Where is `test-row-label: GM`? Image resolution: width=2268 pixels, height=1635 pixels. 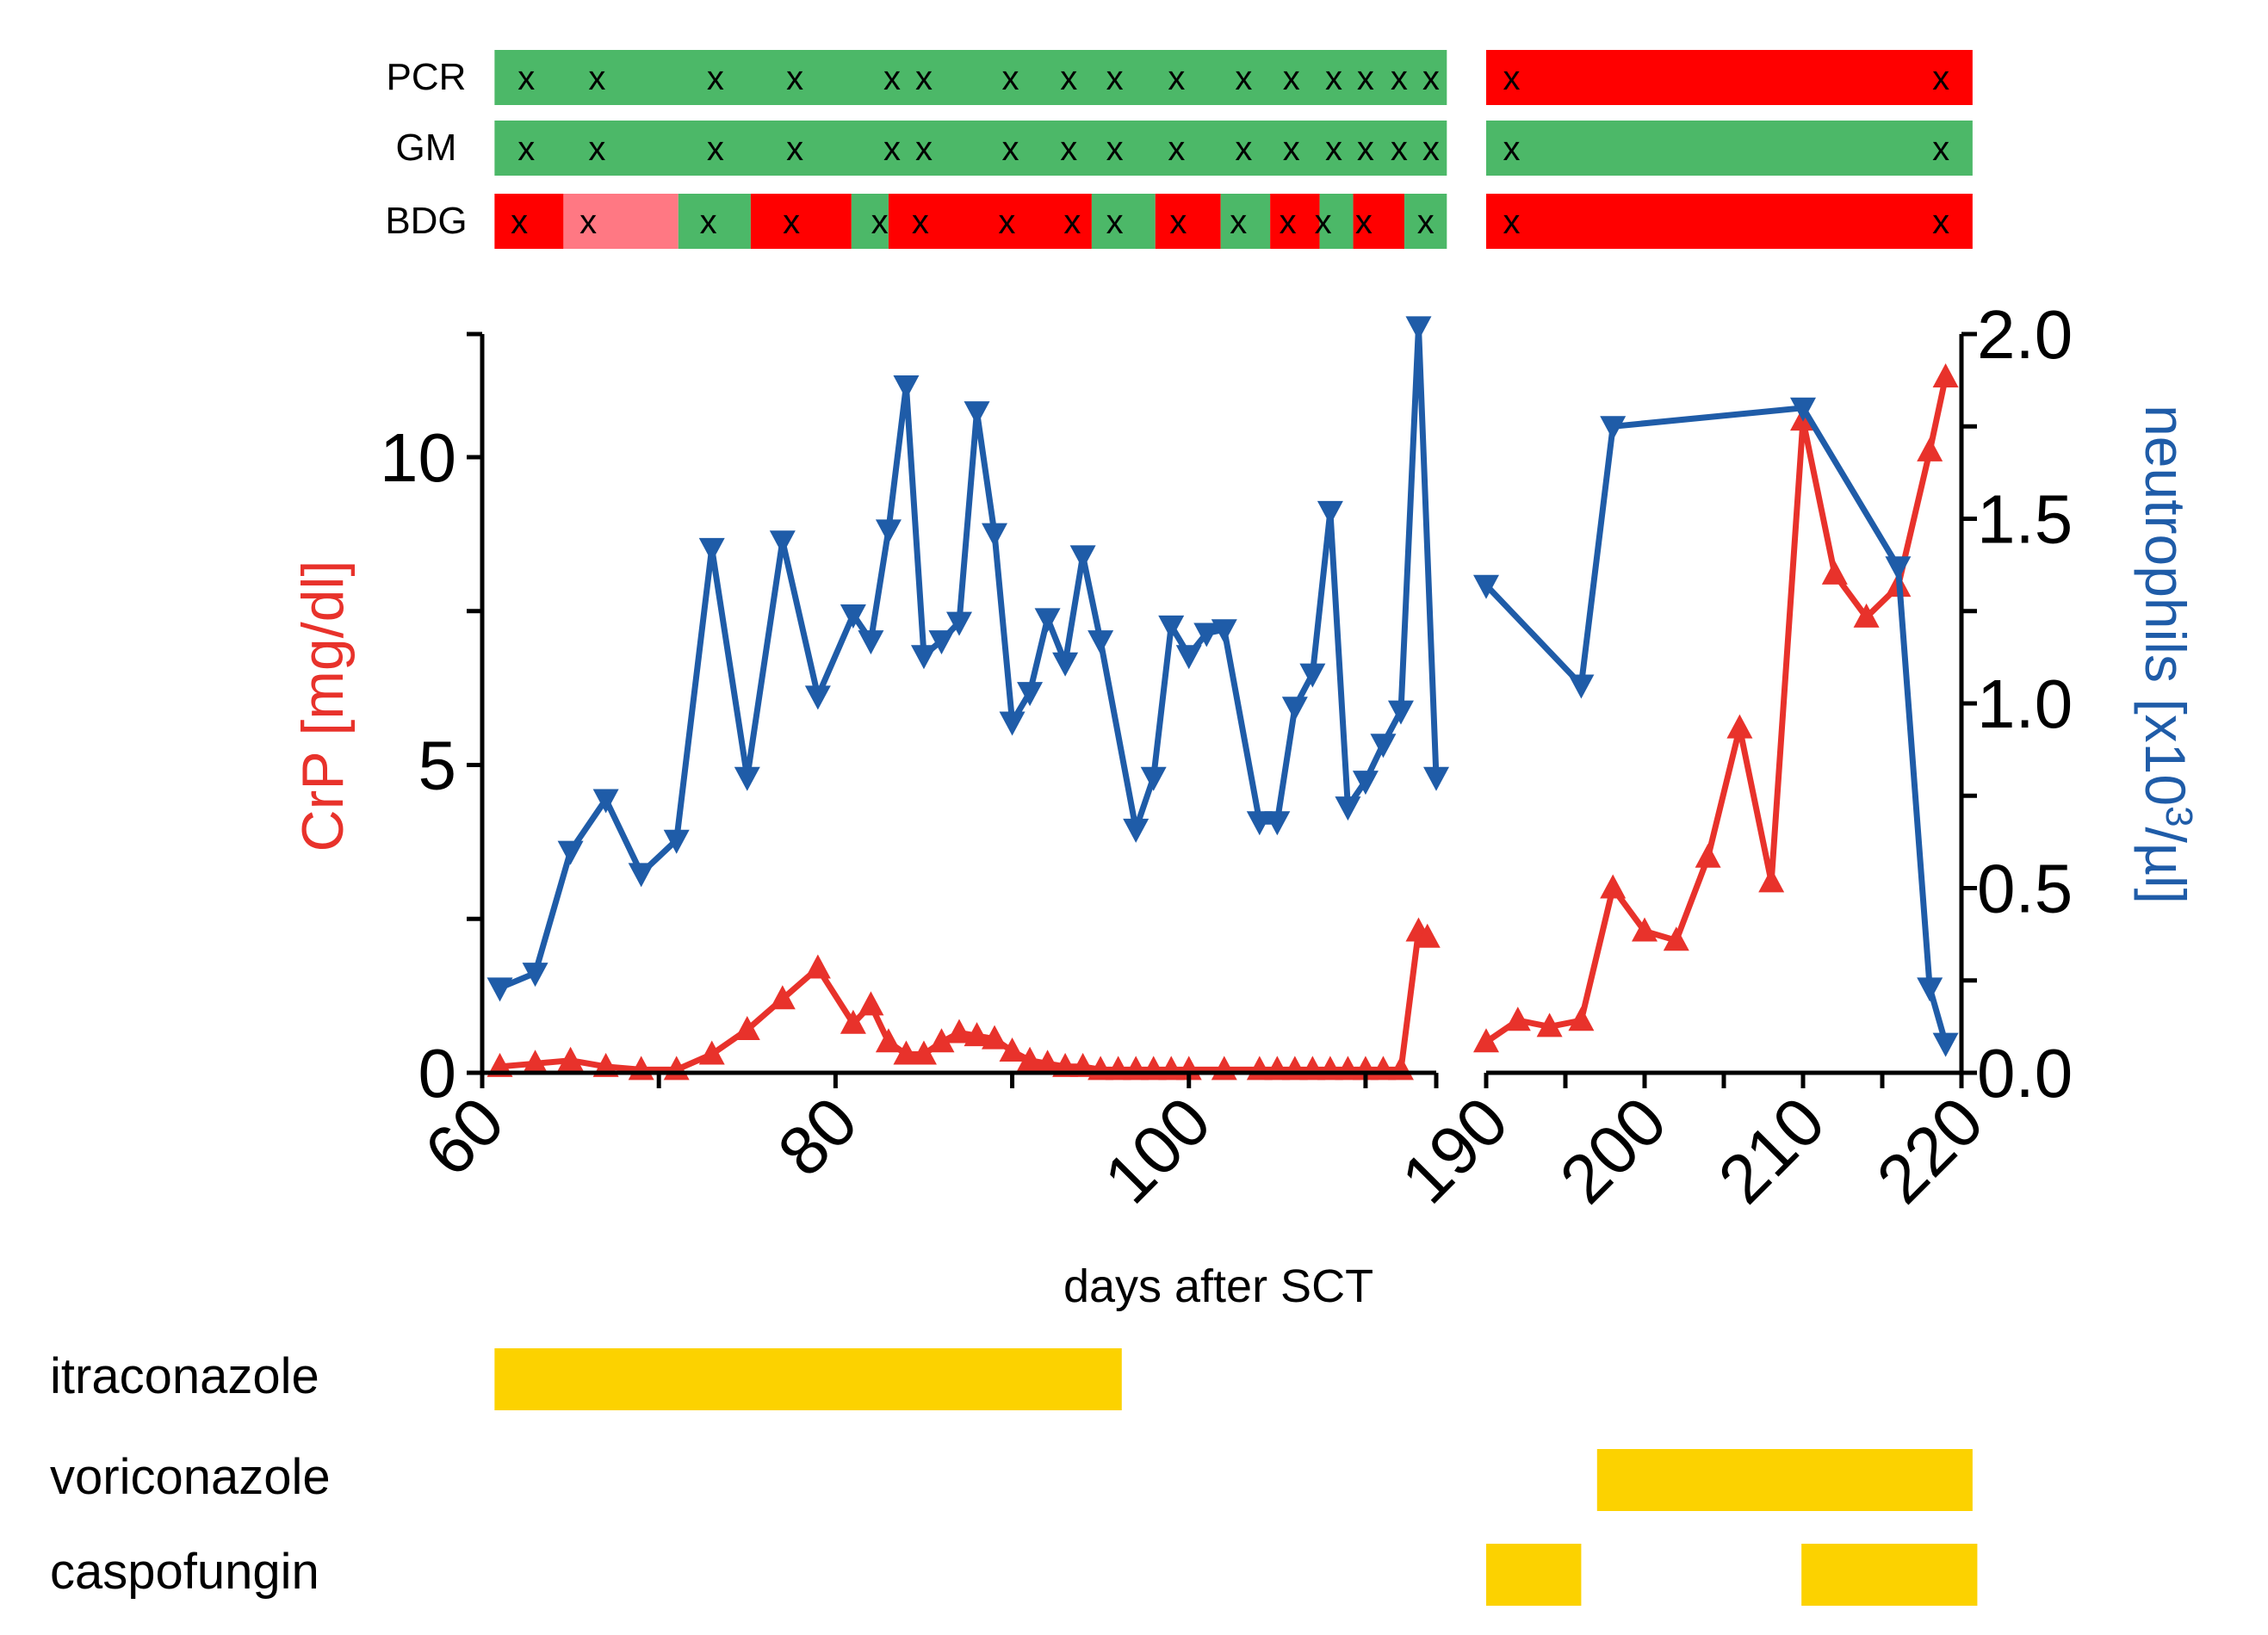
test-row-label: GM is located at coordinates (427, 148).